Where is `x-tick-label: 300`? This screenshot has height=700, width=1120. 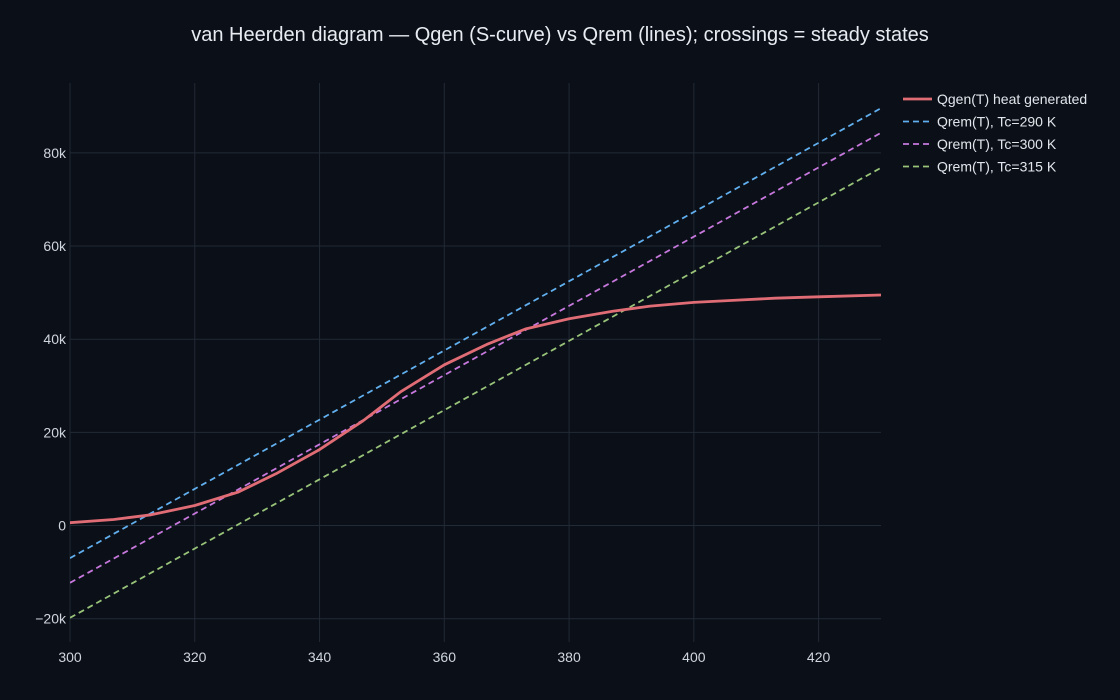 x-tick-label: 300 is located at coordinates (70, 657).